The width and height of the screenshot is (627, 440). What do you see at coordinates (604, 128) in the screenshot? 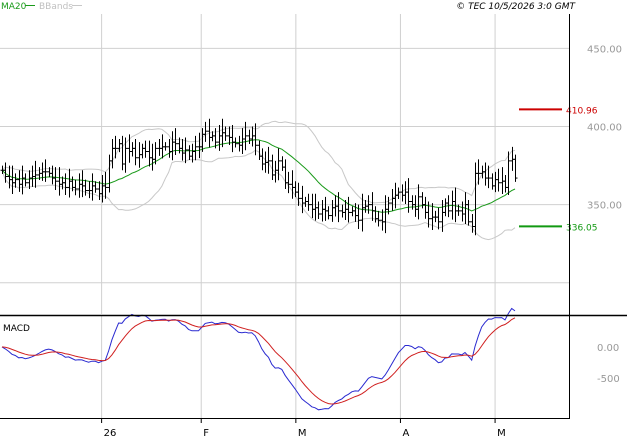
I see `price-y-tick-label: 400.00` at bounding box center [604, 128].